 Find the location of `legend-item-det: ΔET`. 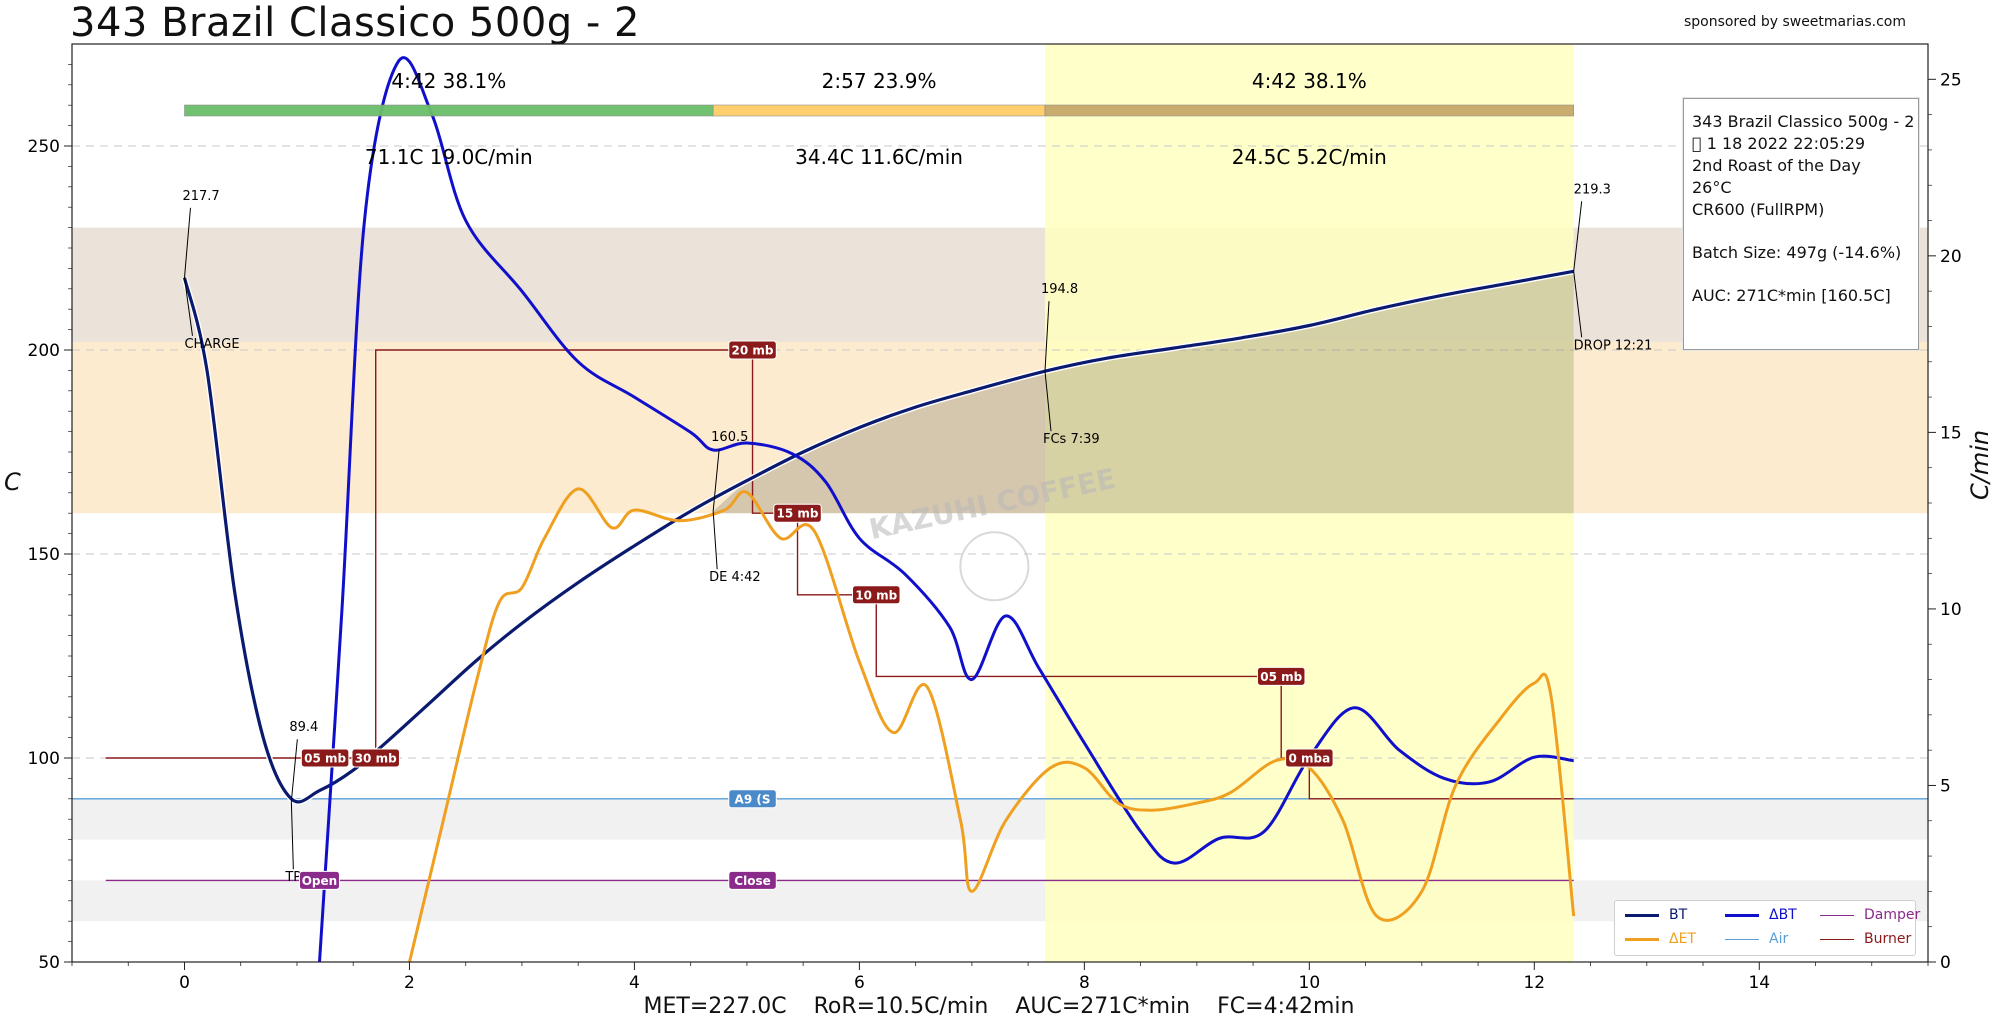

legend-item-det: ΔET is located at coordinates (1660, 939).